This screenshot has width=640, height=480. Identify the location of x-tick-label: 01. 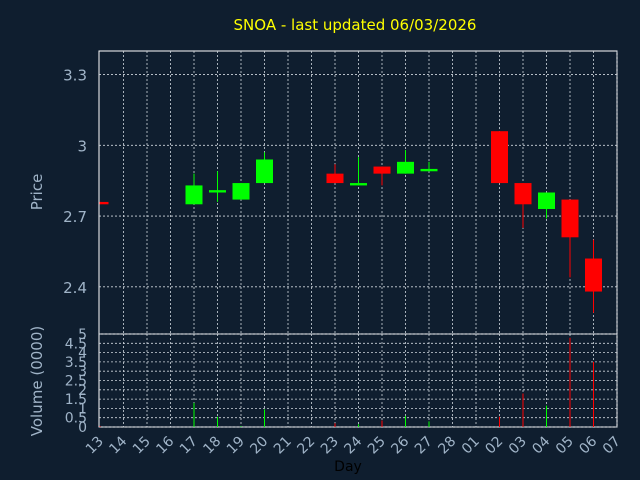
(471, 446).